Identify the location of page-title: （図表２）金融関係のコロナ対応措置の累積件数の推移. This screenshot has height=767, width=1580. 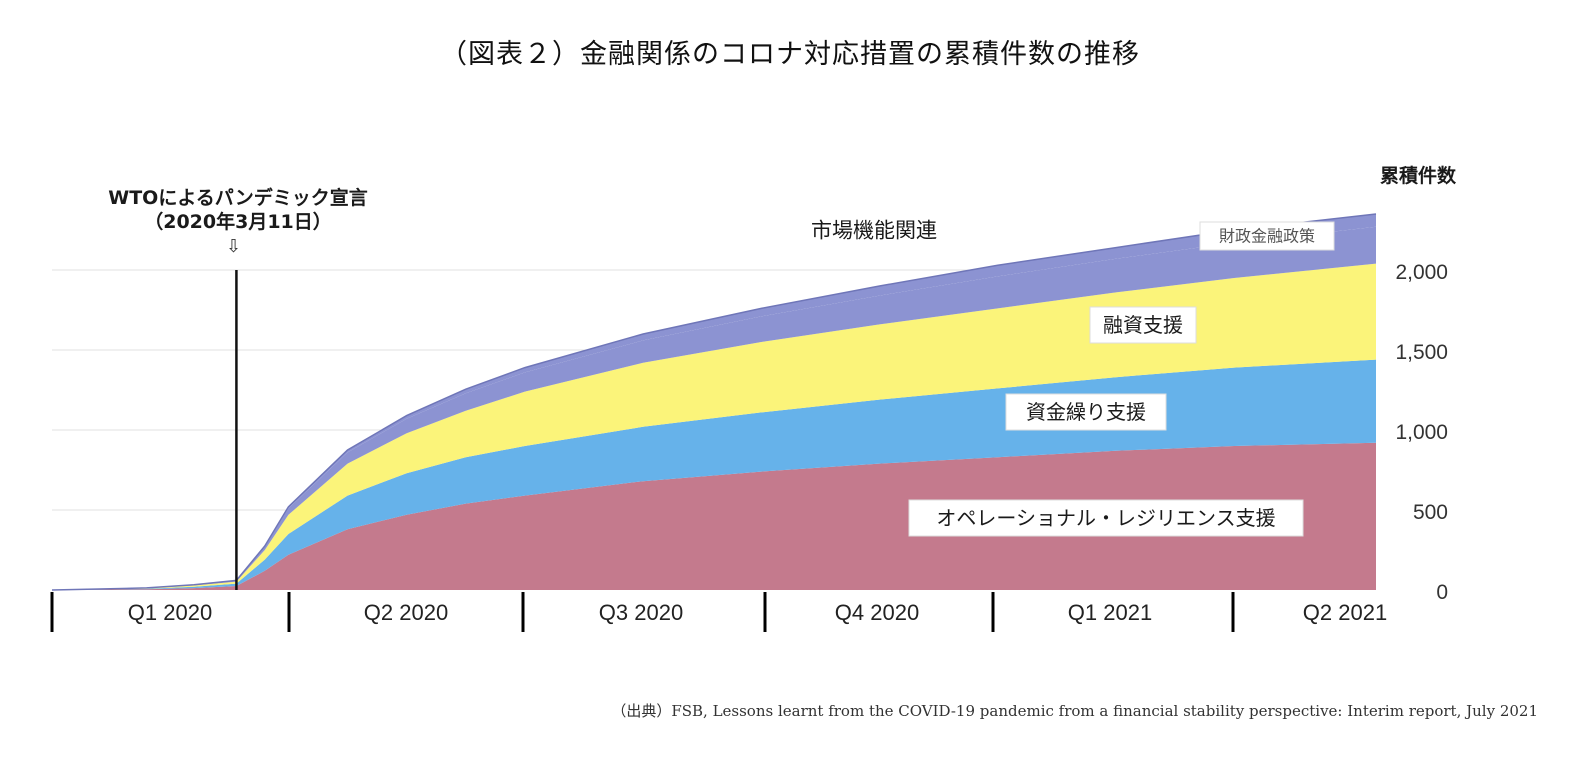
(790, 54).